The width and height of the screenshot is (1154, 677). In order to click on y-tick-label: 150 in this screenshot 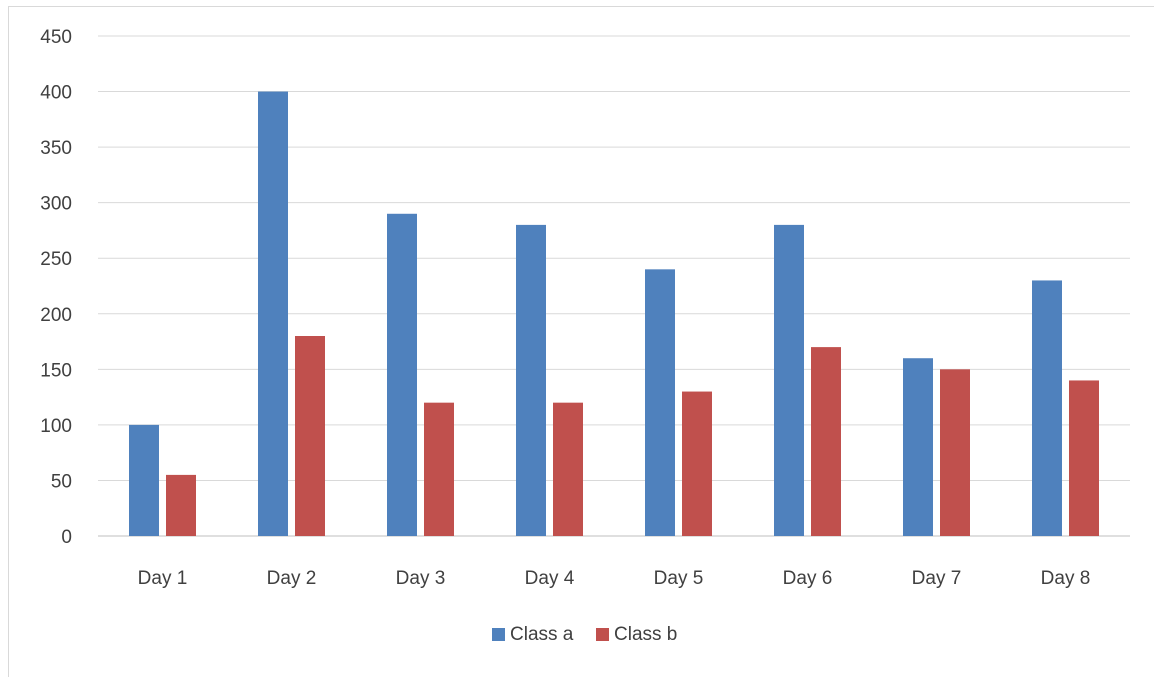, I will do `click(56, 370)`.